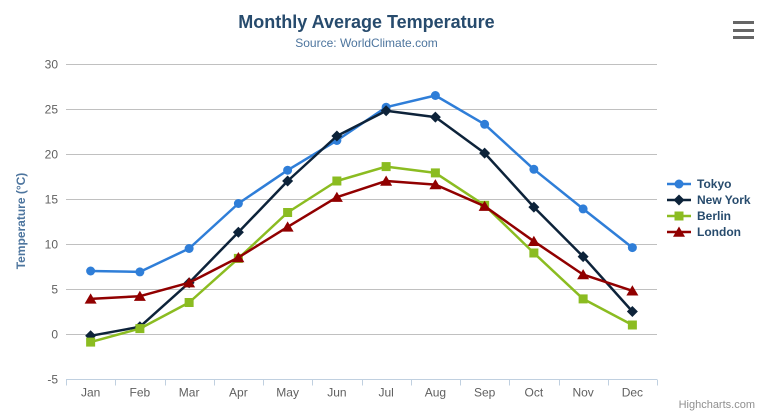 The width and height of the screenshot is (769, 416). I want to click on x-axis-tick-label: Aug, so click(435, 393).